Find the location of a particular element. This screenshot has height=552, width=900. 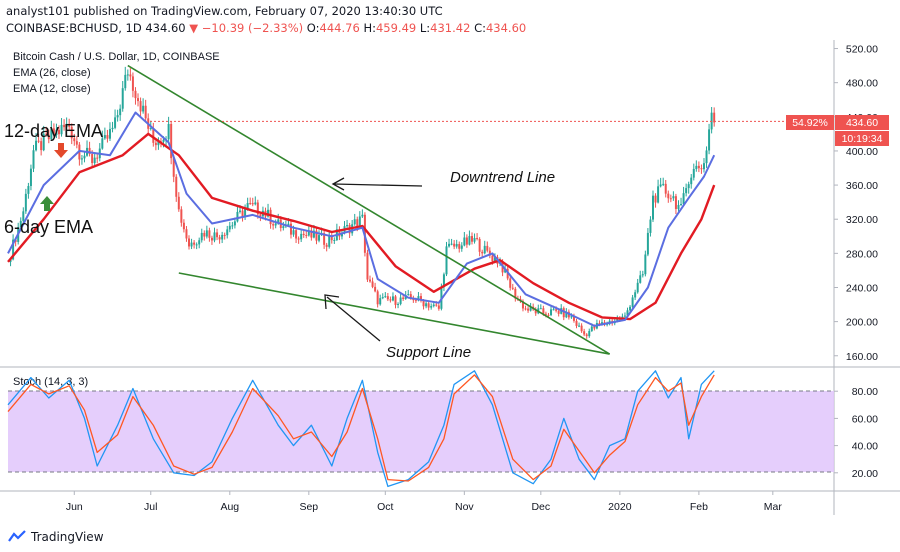

ema12-legend: EMA (12, close) is located at coordinates (52, 89).